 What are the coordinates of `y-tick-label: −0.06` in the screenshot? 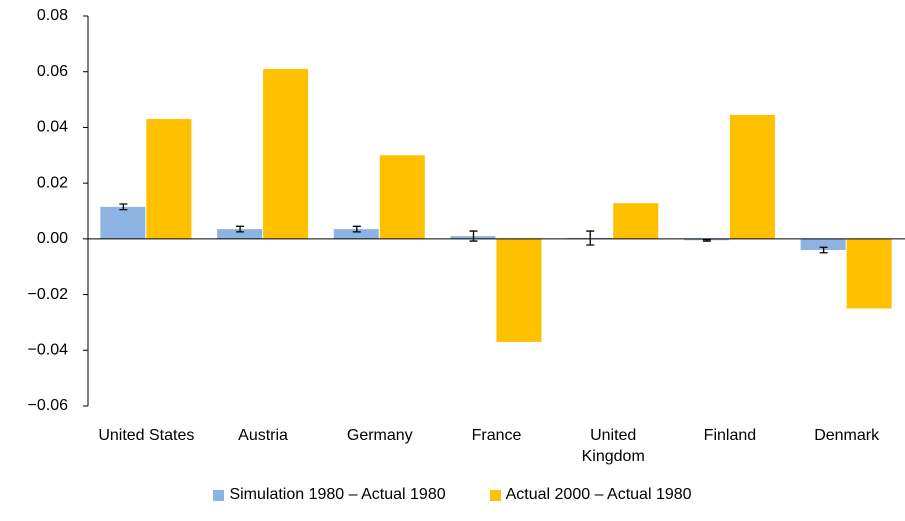 It's located at (48, 405).